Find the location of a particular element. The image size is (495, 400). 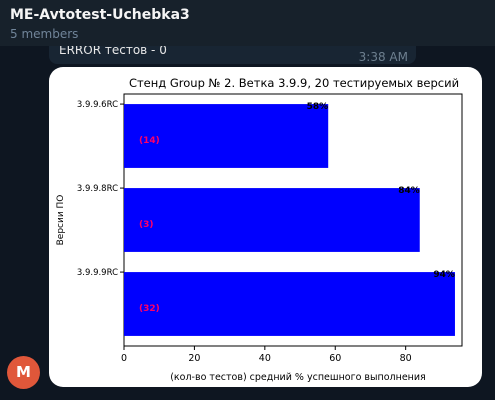

y-axis-label: Версии ПО is located at coordinates (61, 220).